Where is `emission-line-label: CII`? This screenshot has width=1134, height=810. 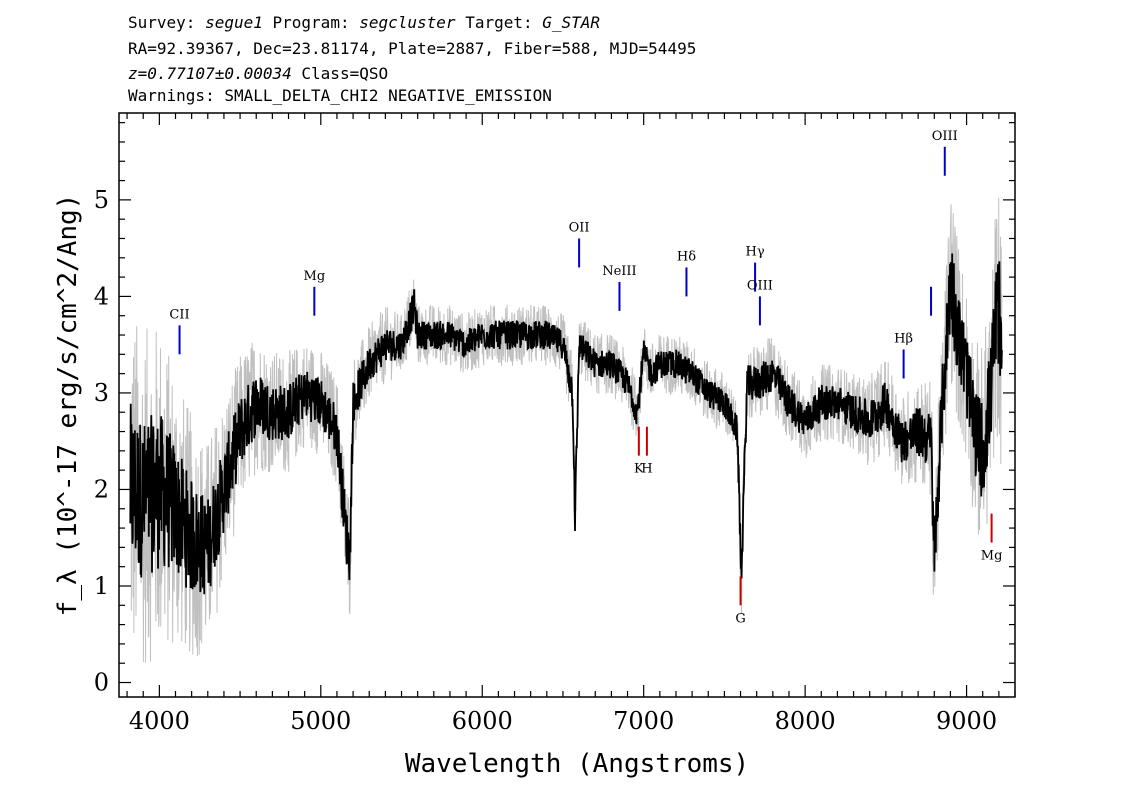 emission-line-label: CII is located at coordinates (179, 314).